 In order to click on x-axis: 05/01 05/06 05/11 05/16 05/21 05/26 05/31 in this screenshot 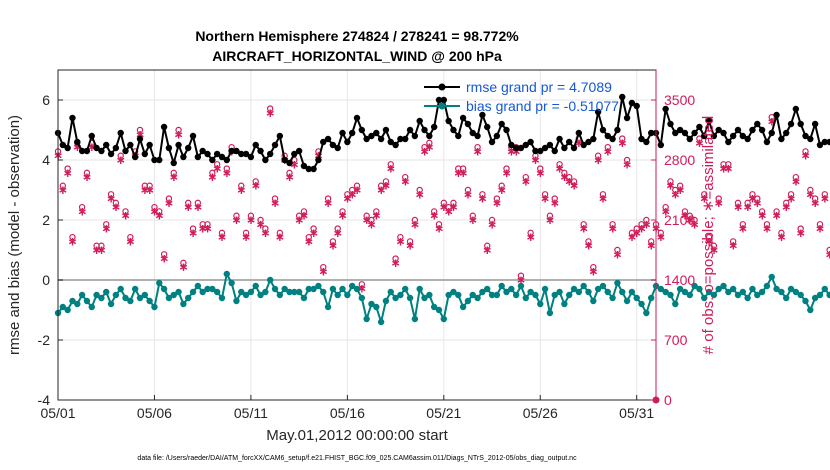, I will do `click(347, 408)`.